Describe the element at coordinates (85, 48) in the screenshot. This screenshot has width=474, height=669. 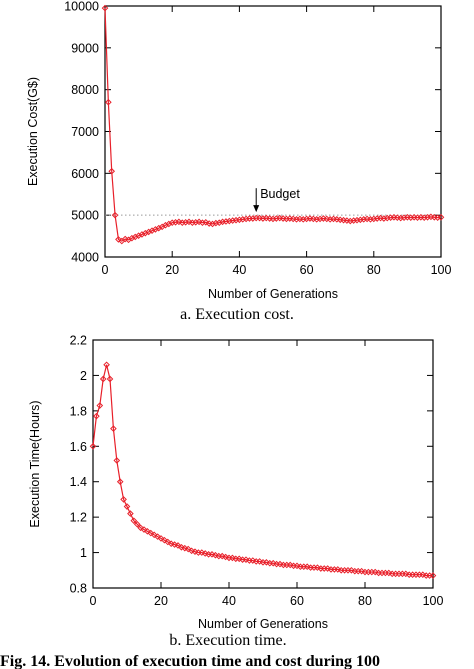
I see `y-tick-label: 9000` at that location.